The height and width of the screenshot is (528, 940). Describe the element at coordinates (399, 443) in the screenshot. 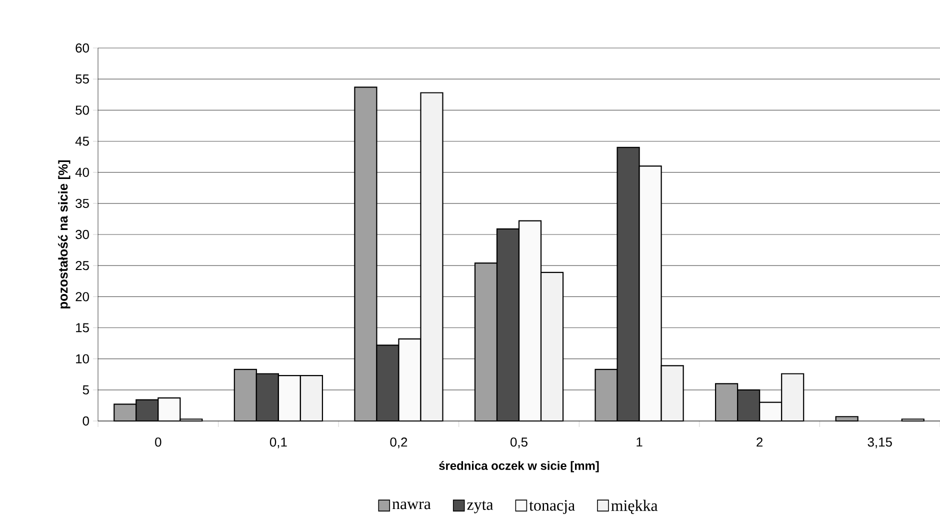

I see `x-tick-label: 0,2` at that location.